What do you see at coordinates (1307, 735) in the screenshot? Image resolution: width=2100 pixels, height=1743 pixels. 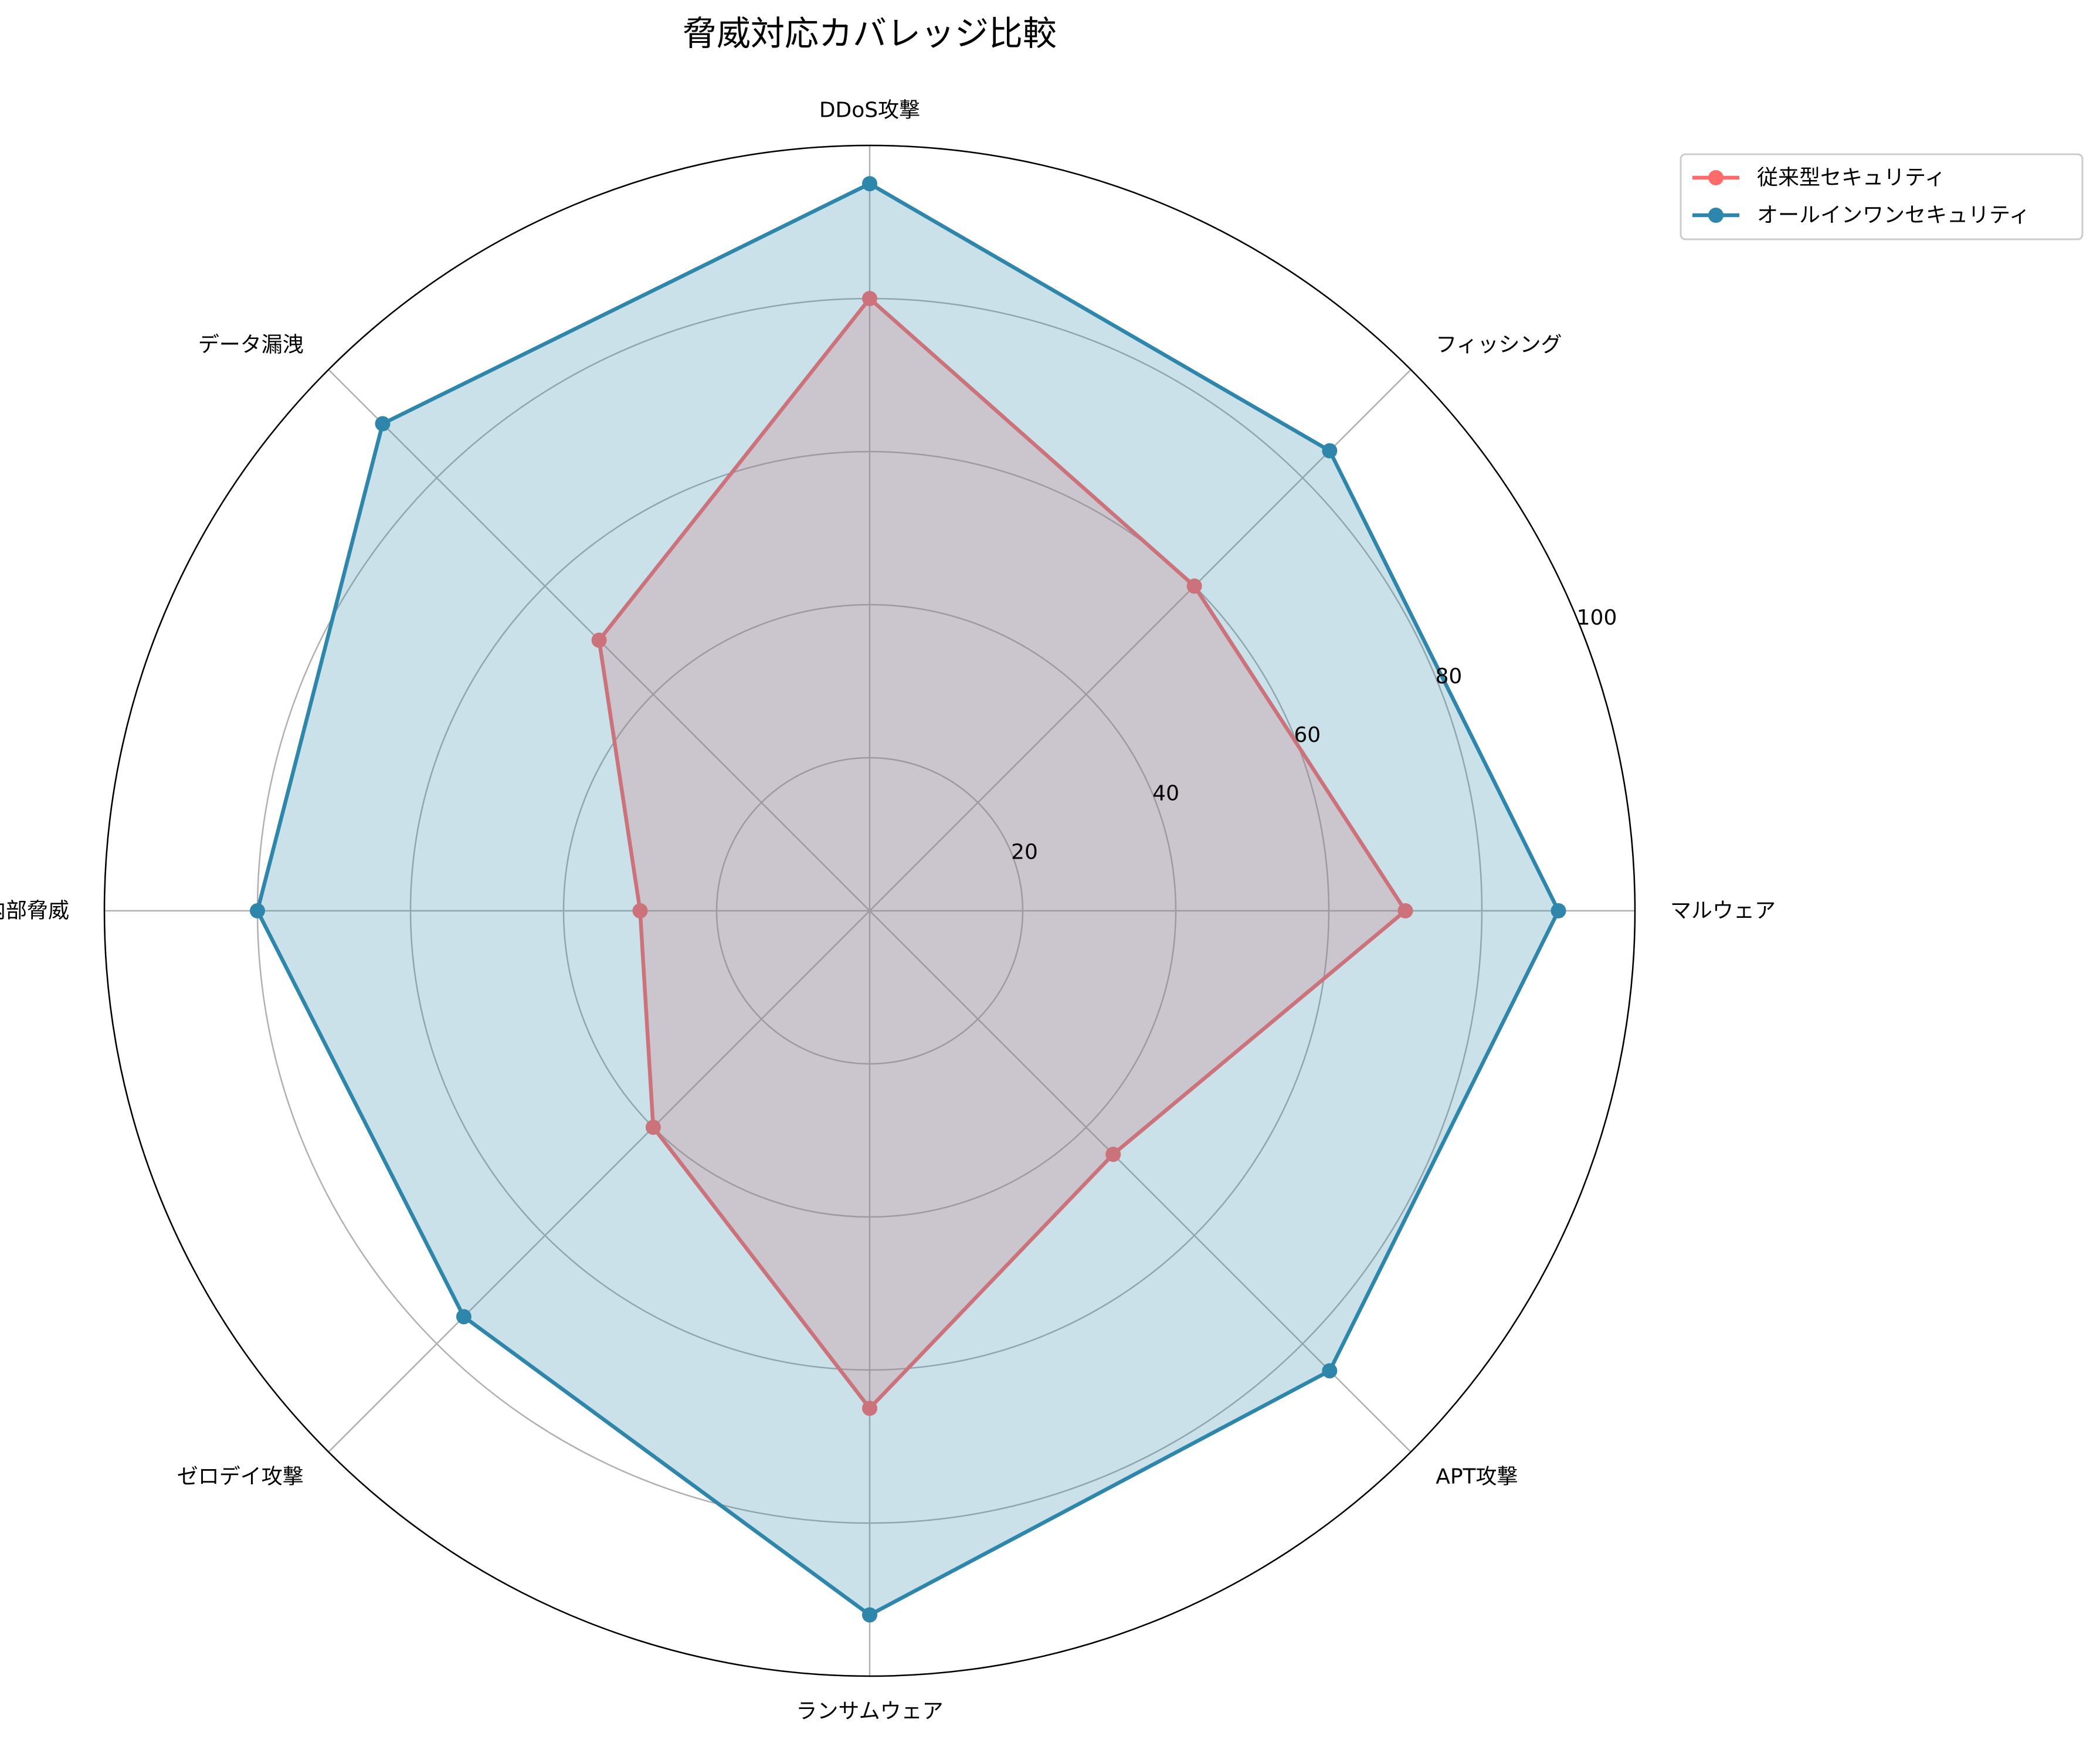 I see `r-tick-label-60: 60` at bounding box center [1307, 735].